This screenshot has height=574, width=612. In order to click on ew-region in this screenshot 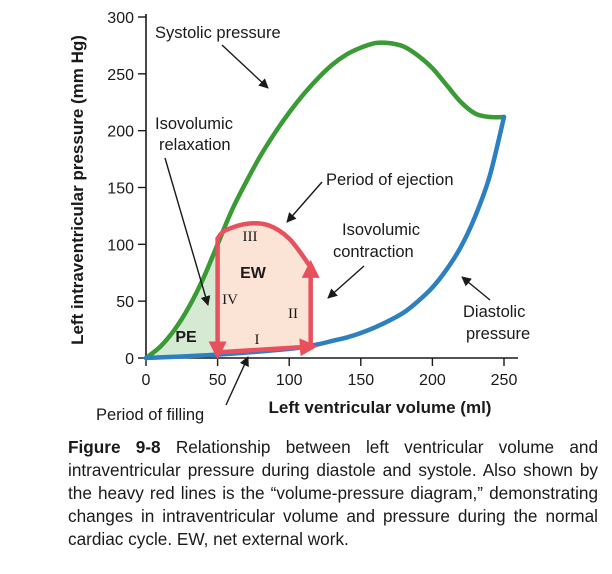, I will do `click(264, 288)`.